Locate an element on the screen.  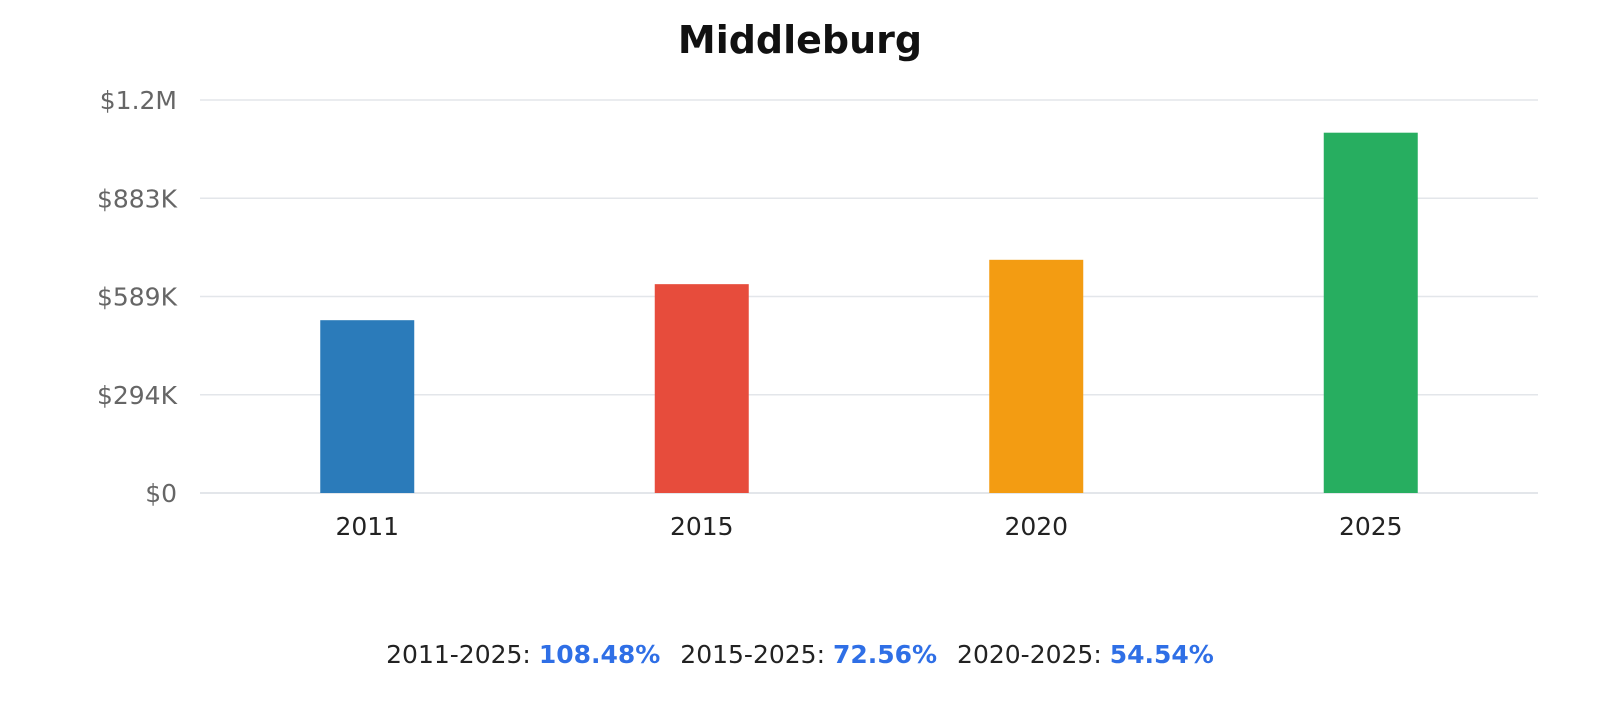
growth-value: 54.54% is located at coordinates (1161, 654).